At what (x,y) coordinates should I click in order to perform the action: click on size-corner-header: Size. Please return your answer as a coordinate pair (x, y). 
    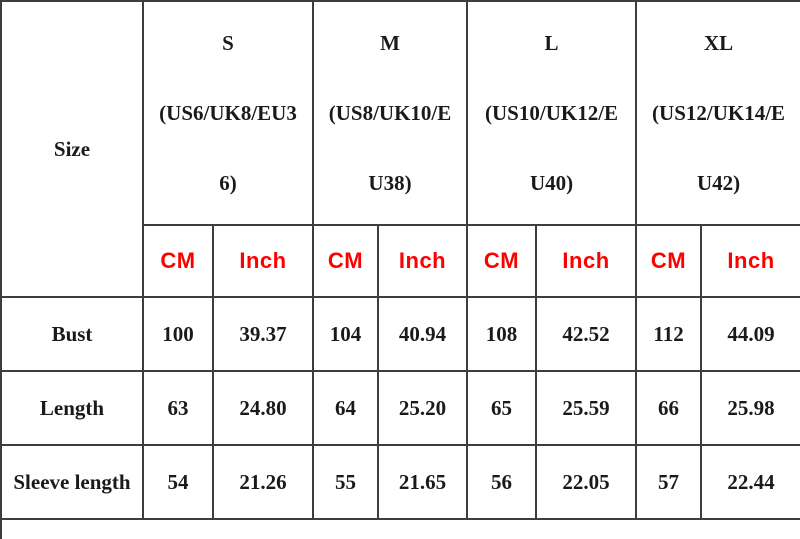
    Looking at the image, I should click on (72, 149).